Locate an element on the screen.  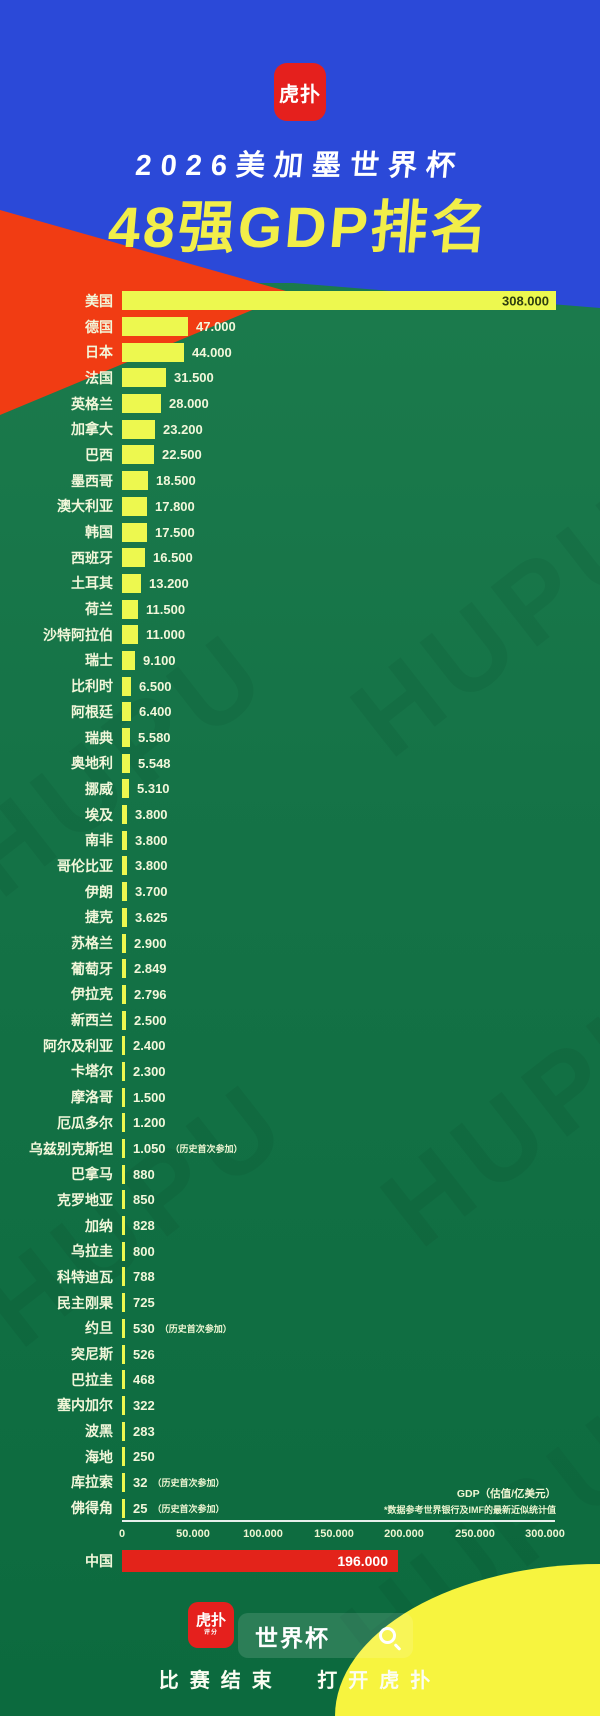
bar-row: 捷克 3.625 is located at coordinates (300, 918).